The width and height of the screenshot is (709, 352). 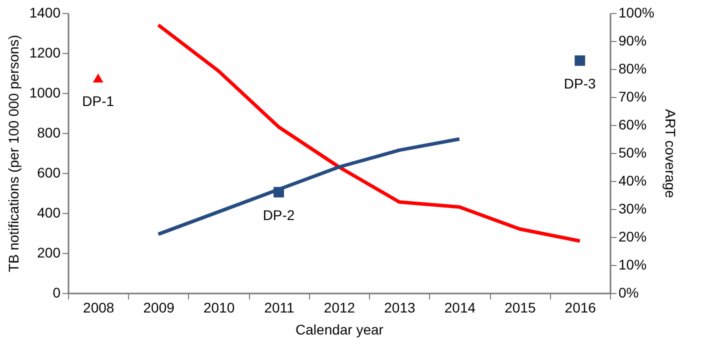 What do you see at coordinates (400, 308) in the screenshot?
I see `x-tick-label: 2013` at bounding box center [400, 308].